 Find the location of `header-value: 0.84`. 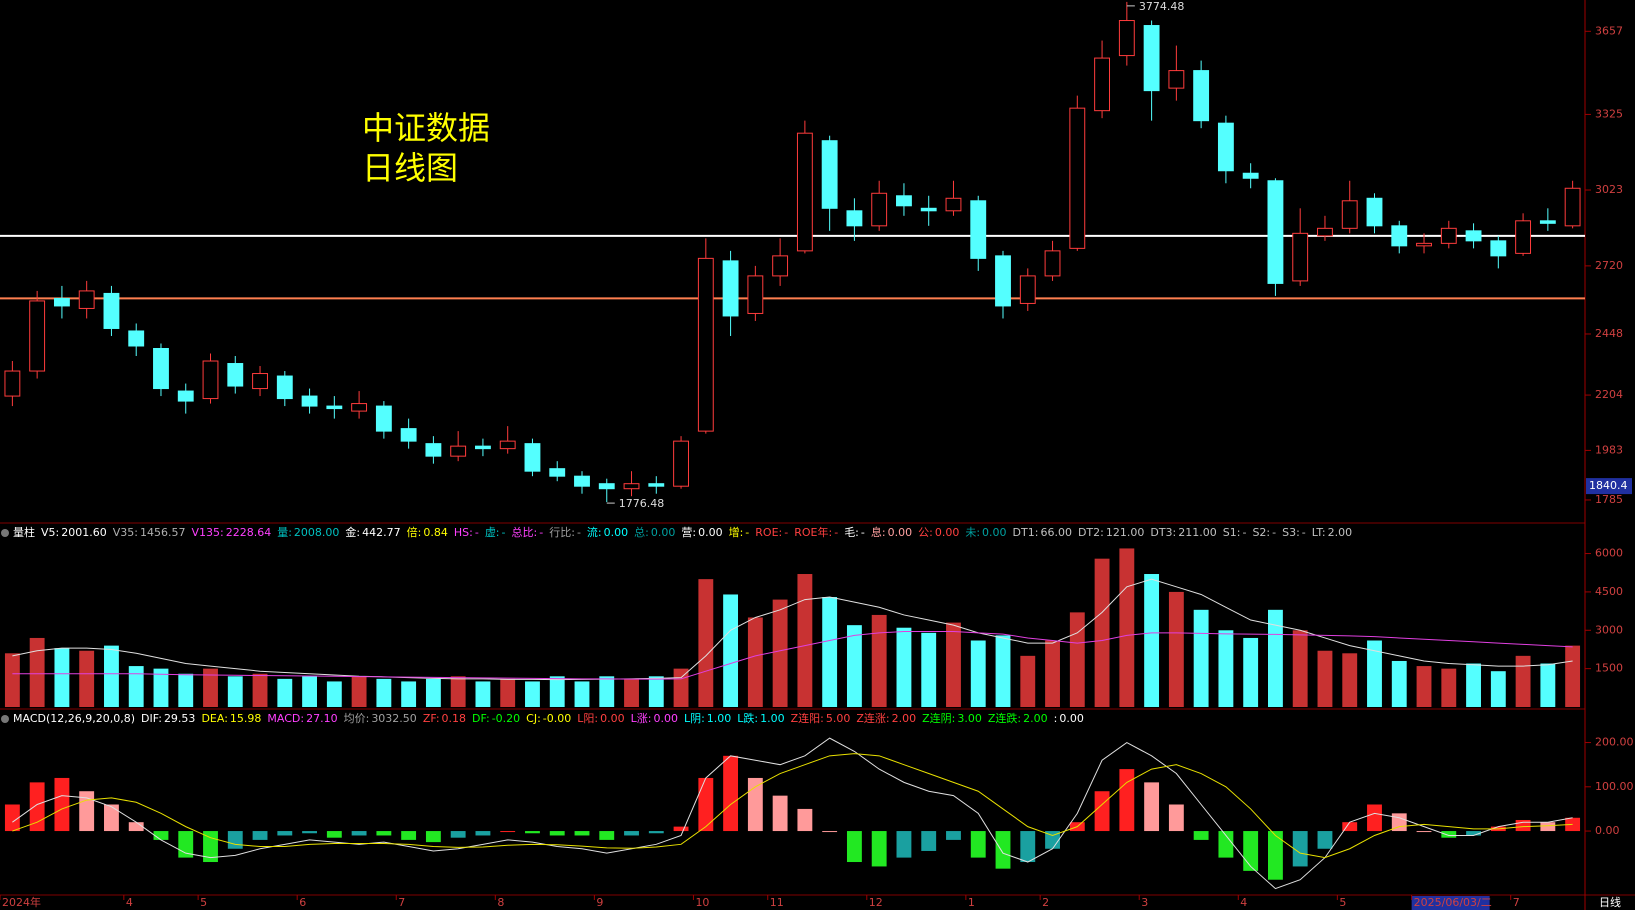

header-value: 0.84 is located at coordinates (435, 532).